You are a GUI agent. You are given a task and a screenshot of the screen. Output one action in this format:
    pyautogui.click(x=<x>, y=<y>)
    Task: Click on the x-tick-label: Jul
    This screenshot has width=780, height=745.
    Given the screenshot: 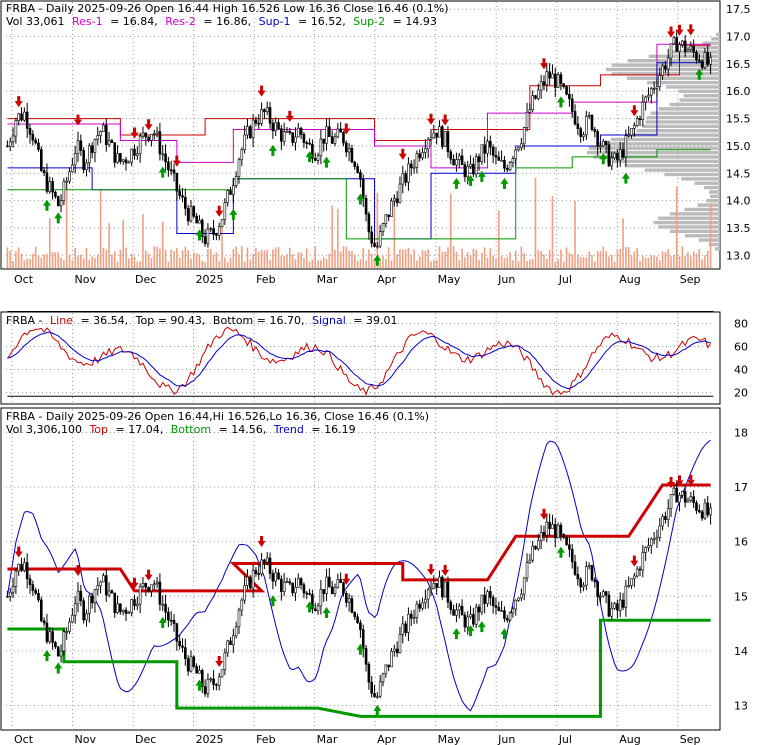 What is the action you would take?
    pyautogui.click(x=565, y=739)
    